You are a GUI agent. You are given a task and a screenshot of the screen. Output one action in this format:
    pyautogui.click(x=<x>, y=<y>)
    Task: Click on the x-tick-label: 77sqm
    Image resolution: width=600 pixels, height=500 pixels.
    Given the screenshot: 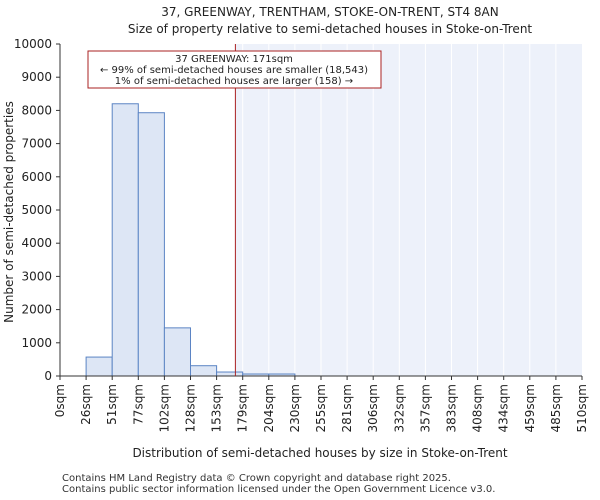 What is the action you would take?
    pyautogui.click(x=138, y=404)
    